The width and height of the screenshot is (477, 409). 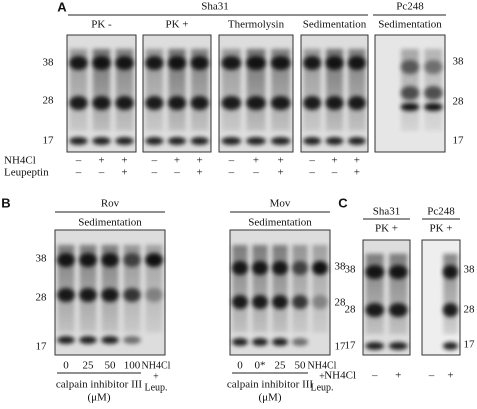 I want to click on group-title: Sha31, so click(x=215, y=7).